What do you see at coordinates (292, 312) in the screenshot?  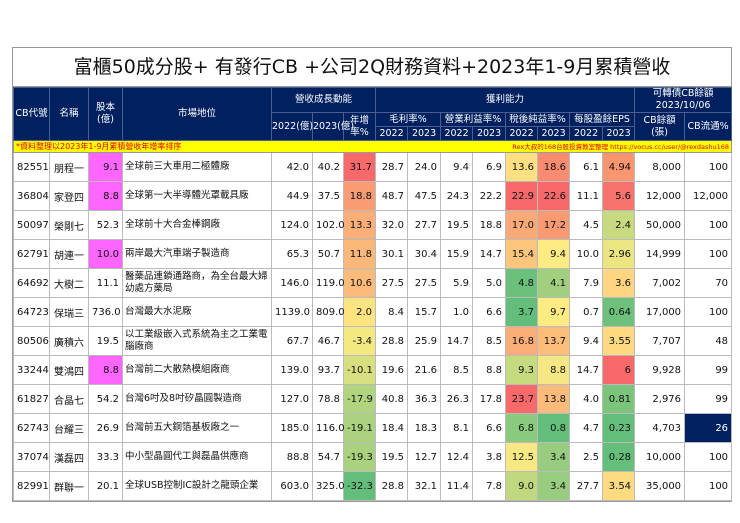 I see `cell-r22: 1139.0` at bounding box center [292, 312].